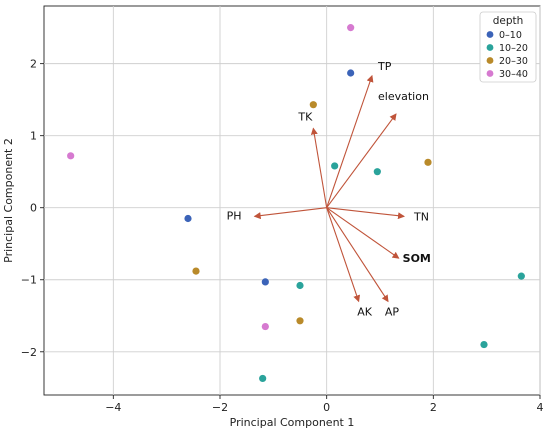 The height and width of the screenshot is (433, 550). What do you see at coordinates (510, 35) in the screenshot?
I see `legend-label: 0–10` at bounding box center [510, 35].